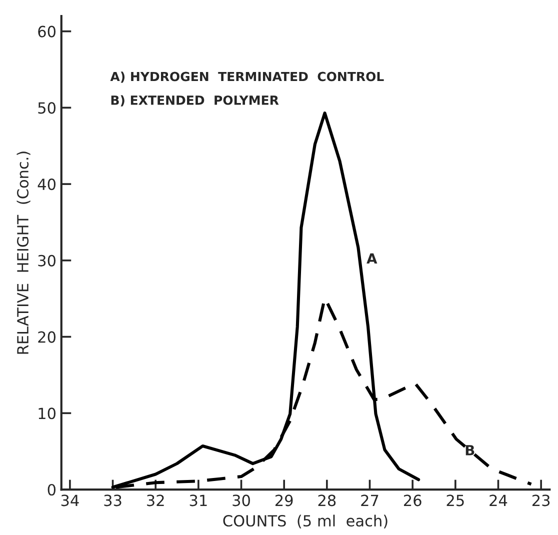 The image size is (558, 535). What do you see at coordinates (284, 500) in the screenshot?
I see `x-tick-label: 29` at bounding box center [284, 500].